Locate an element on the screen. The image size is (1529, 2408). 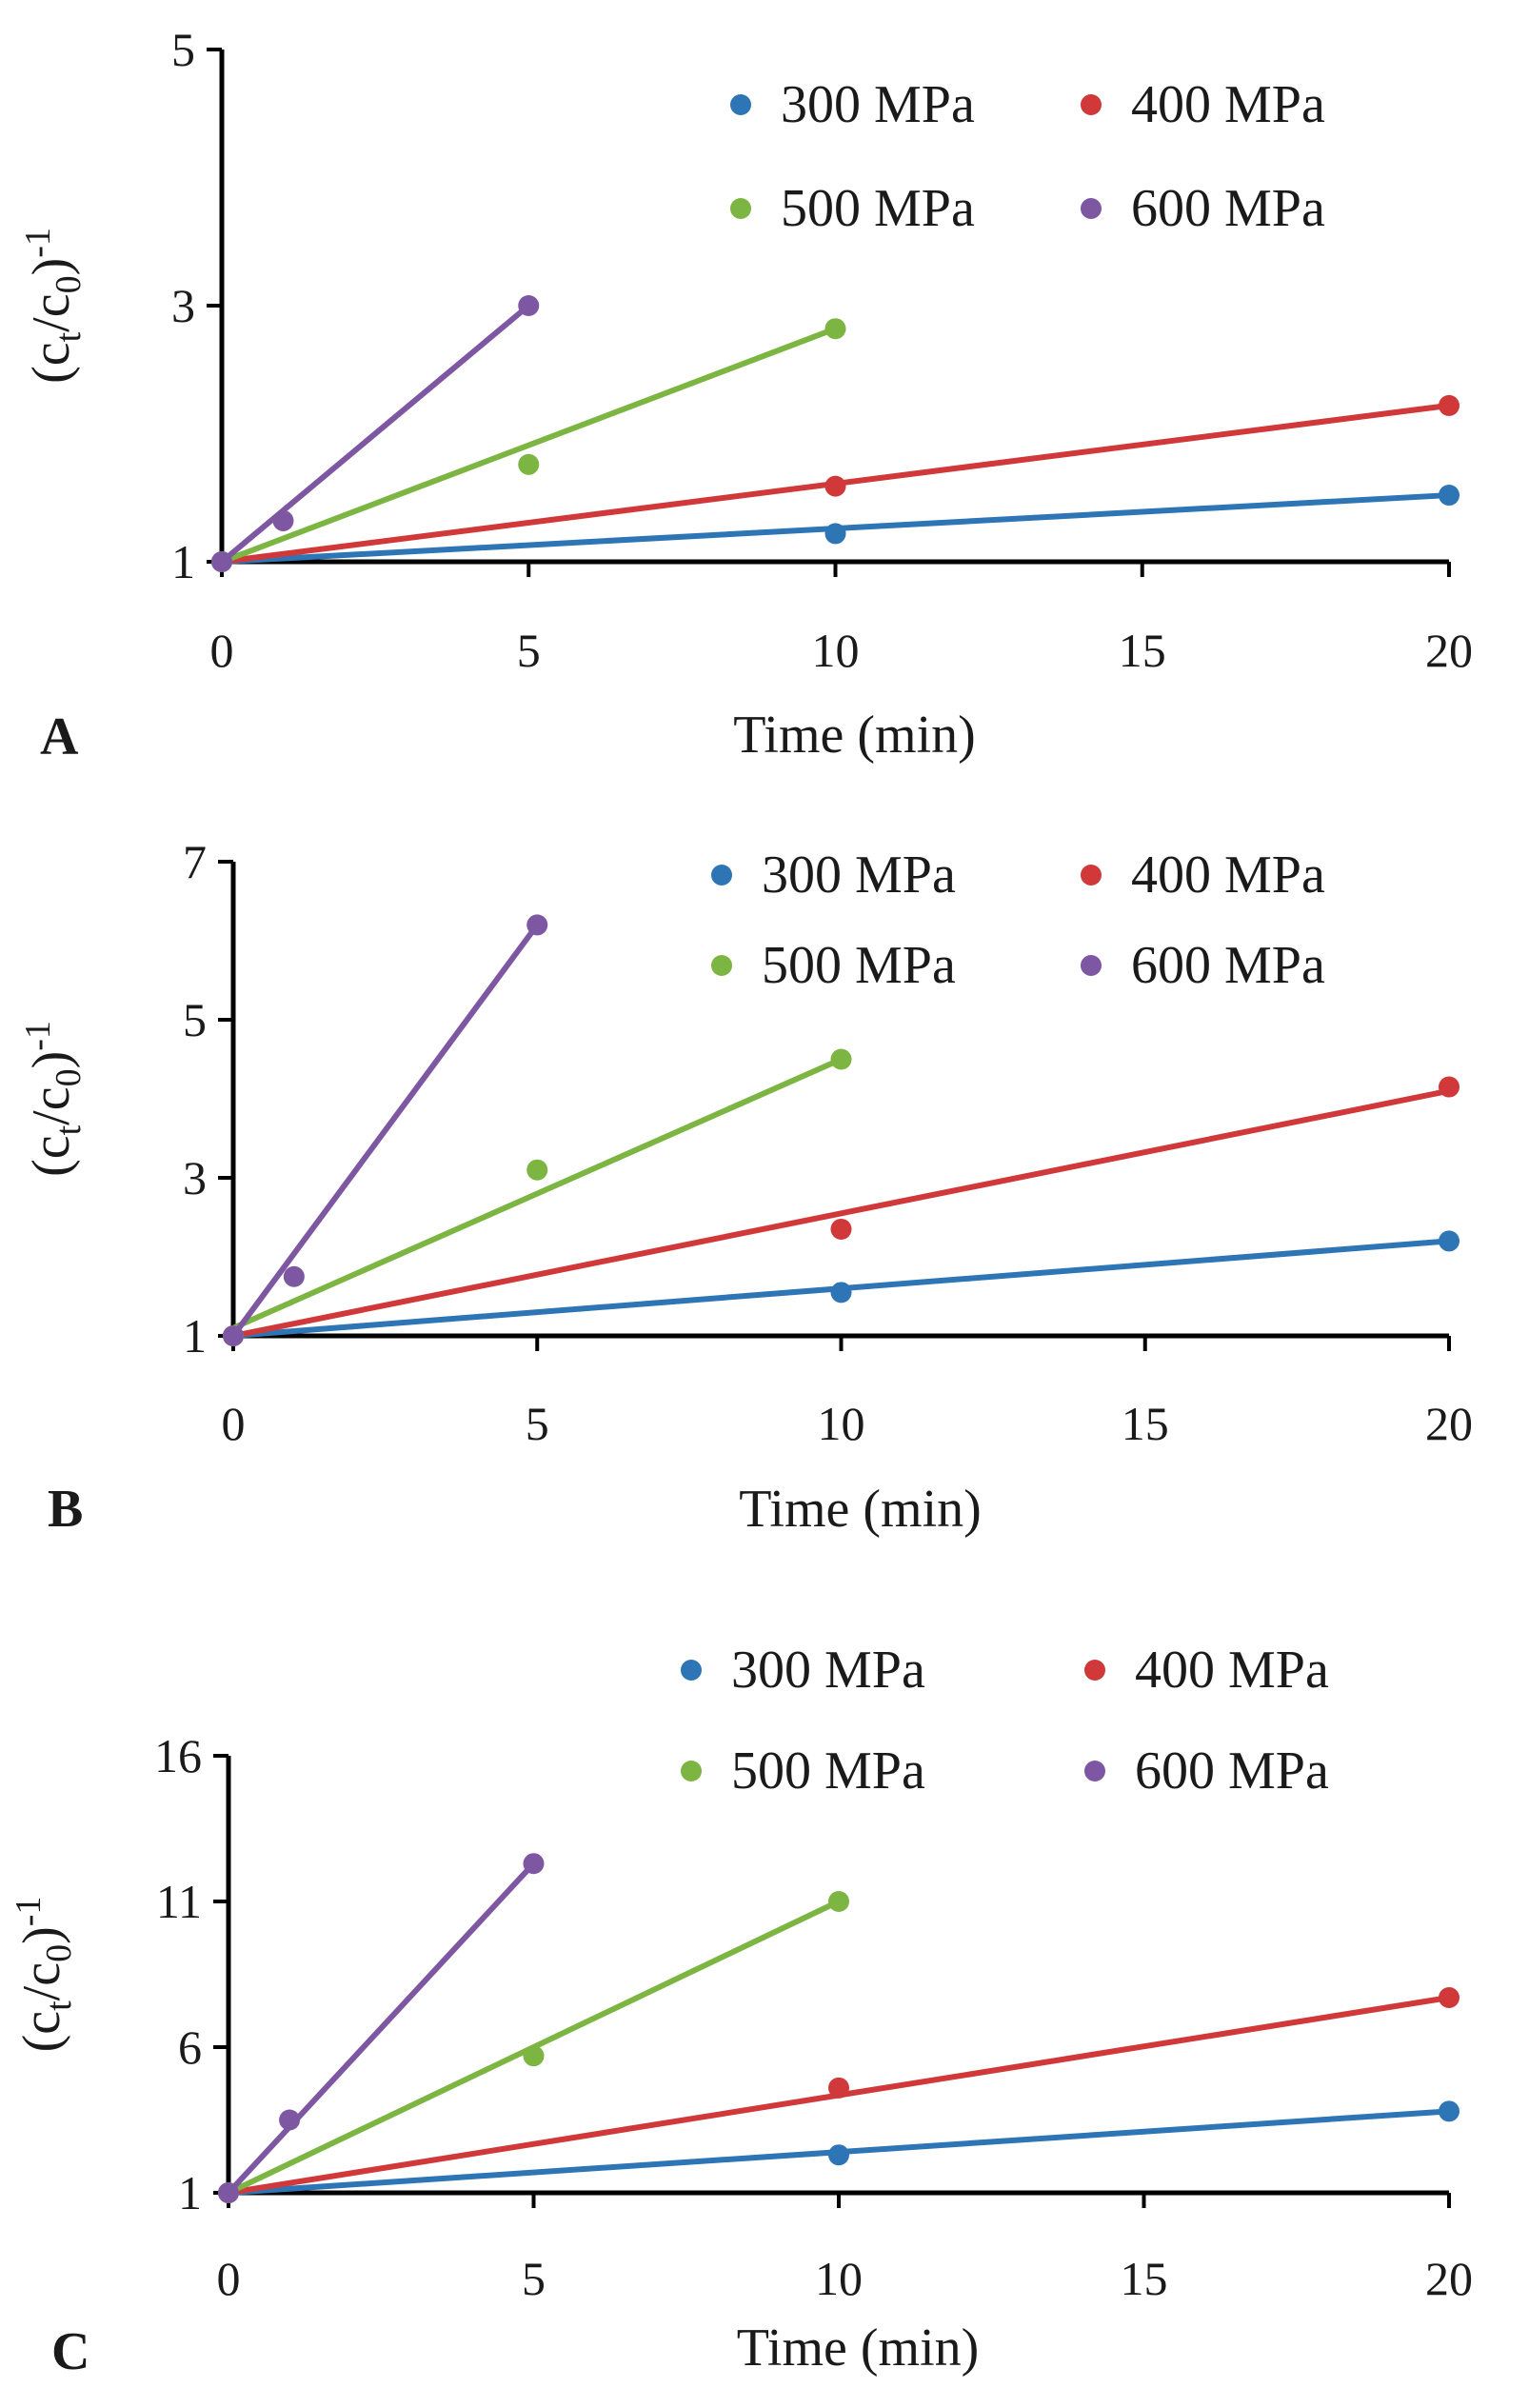
fit-line-400-mpa is located at coordinates (841, 1213).